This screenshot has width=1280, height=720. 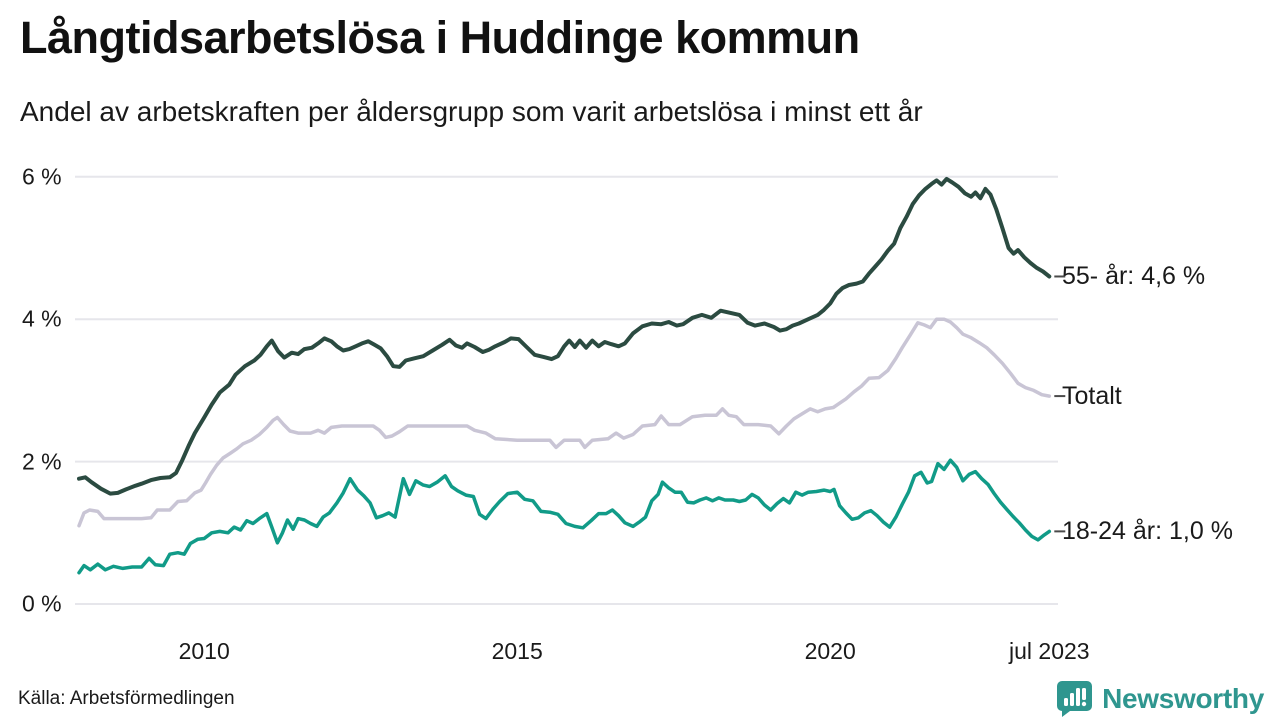 I want to click on series-line-18-24-r, so click(x=564, y=516).